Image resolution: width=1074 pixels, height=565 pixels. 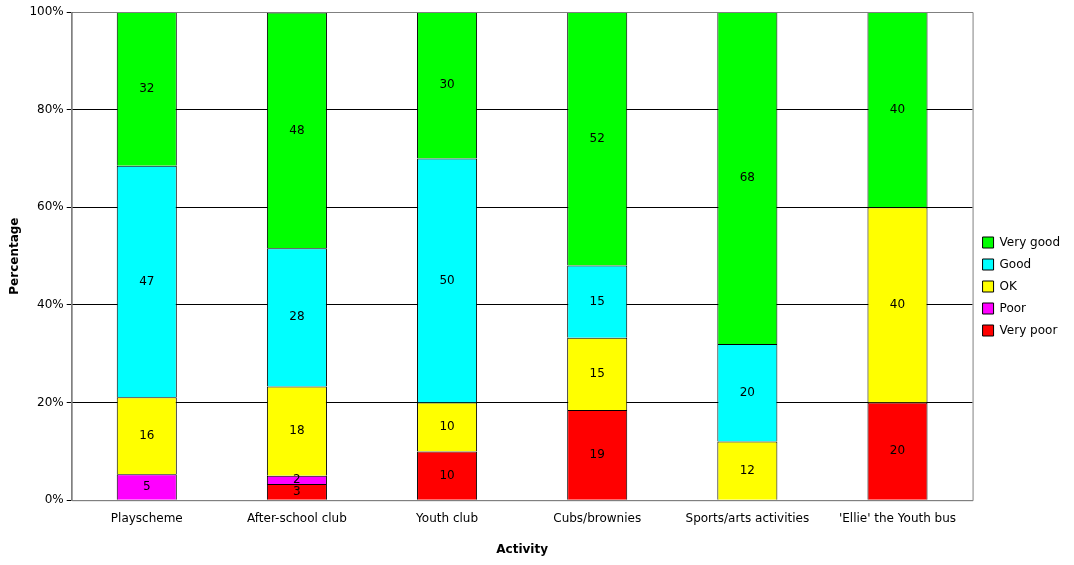 I want to click on data-label: 18, so click(x=297, y=430).